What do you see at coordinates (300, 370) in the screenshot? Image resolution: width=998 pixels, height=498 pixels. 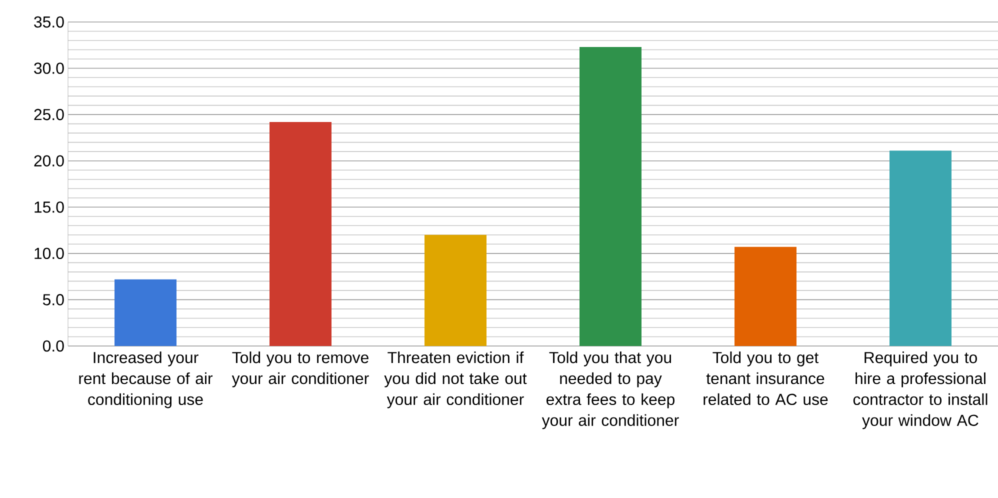 I see `x-tick-label: Told you to remove your air conditioner` at bounding box center [300, 370].